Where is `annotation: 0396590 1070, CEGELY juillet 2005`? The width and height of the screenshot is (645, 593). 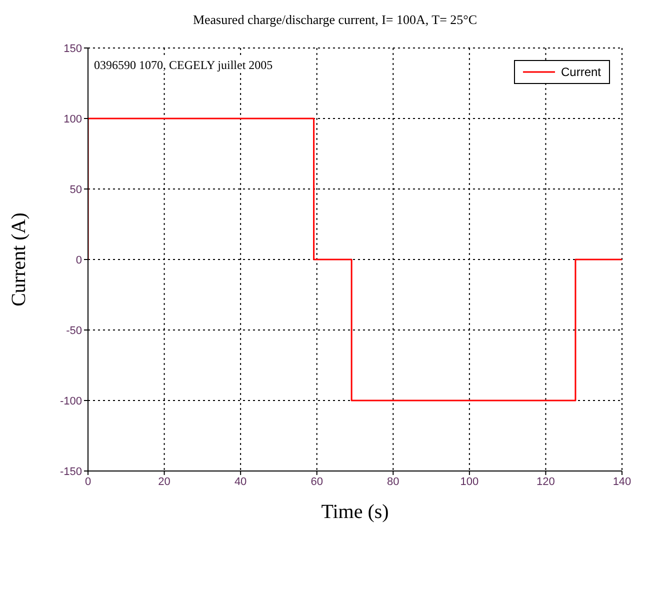 annotation: 0396590 1070, CEGELY juillet 2005 is located at coordinates (183, 65).